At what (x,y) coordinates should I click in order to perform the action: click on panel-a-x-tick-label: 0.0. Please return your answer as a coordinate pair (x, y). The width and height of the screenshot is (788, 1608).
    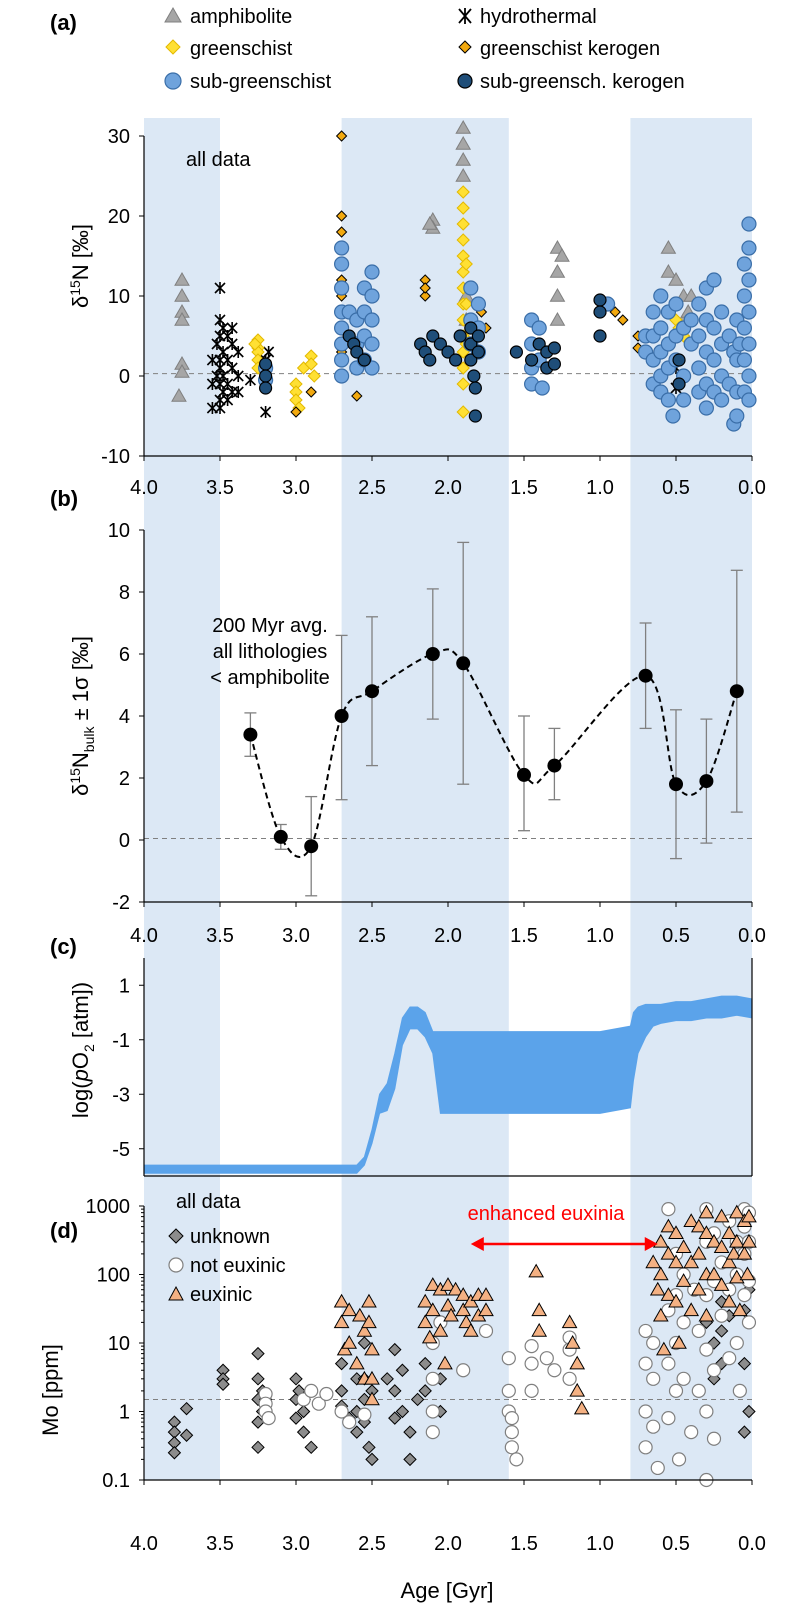
    Looking at the image, I should click on (752, 488).